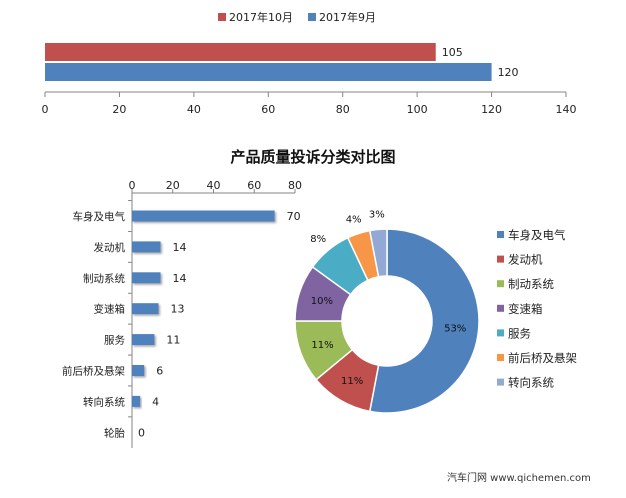 Image resolution: width=626 pixels, height=498 pixels. Describe the element at coordinates (173, 185) in the screenshot. I see `category-x-tick-label: 20` at that location.